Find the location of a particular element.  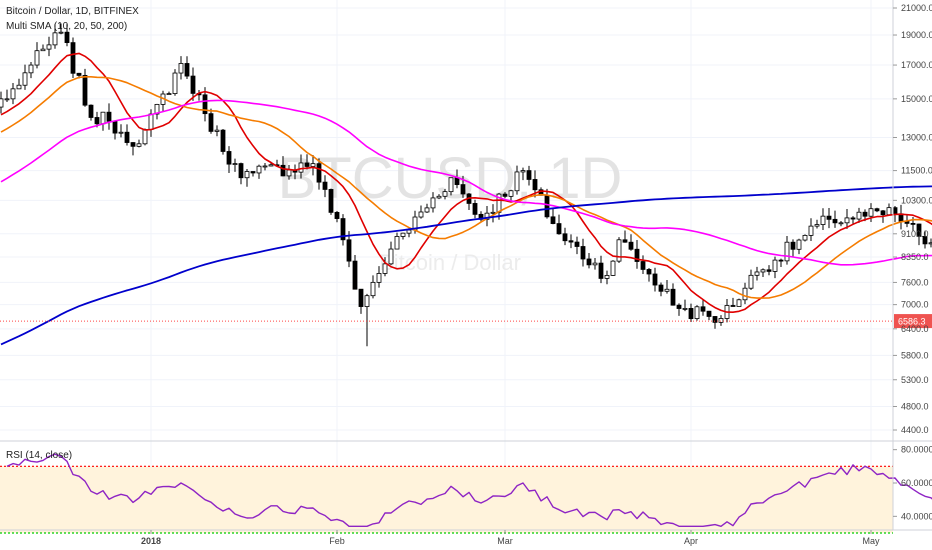

price-tick-label: 5300.0 is located at coordinates (915, 380).